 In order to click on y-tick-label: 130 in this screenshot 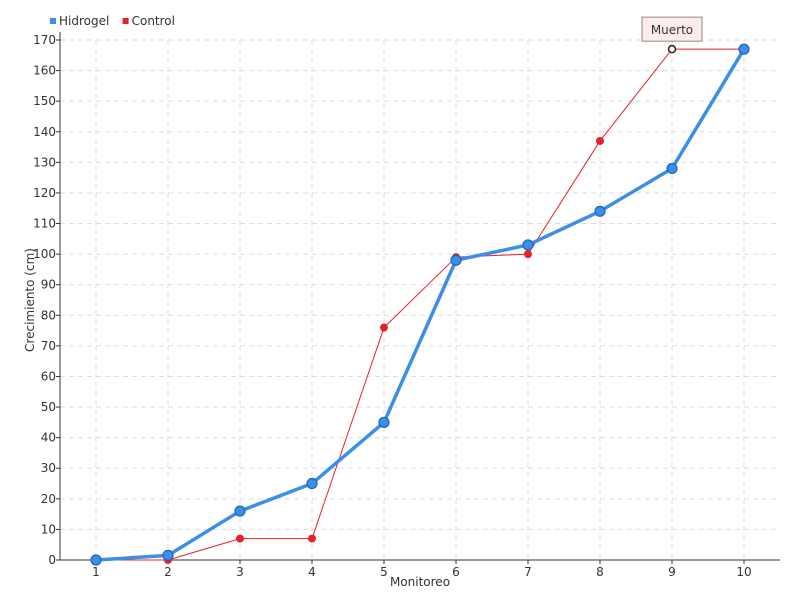, I will do `click(44, 162)`.